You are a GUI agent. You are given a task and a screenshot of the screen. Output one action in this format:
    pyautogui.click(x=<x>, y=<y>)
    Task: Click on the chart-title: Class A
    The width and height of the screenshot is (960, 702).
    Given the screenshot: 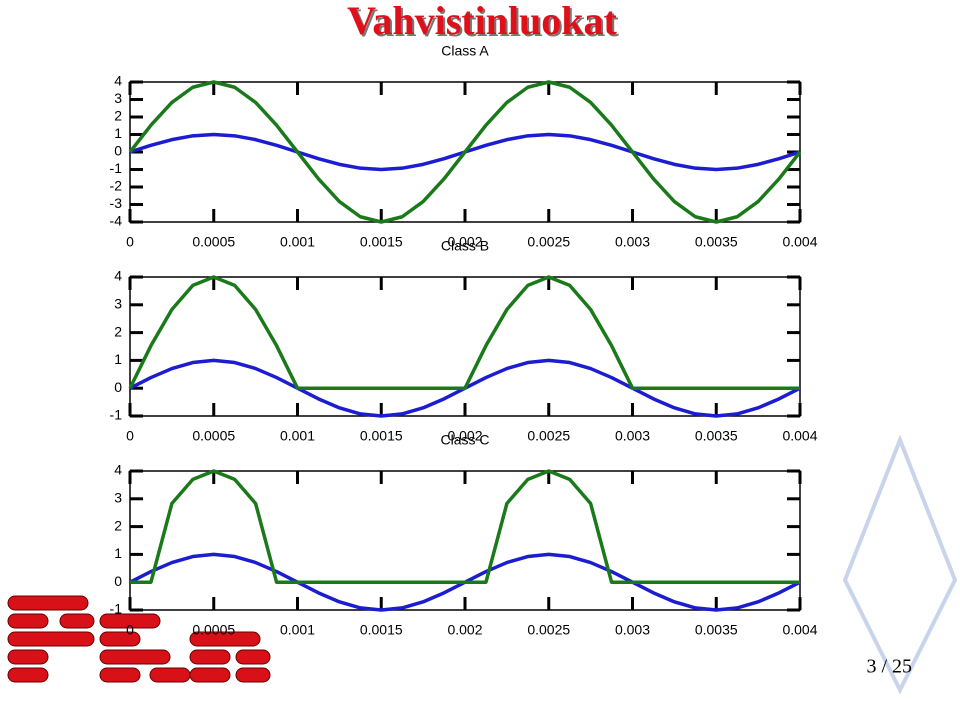 What is the action you would take?
    pyautogui.click(x=465, y=51)
    